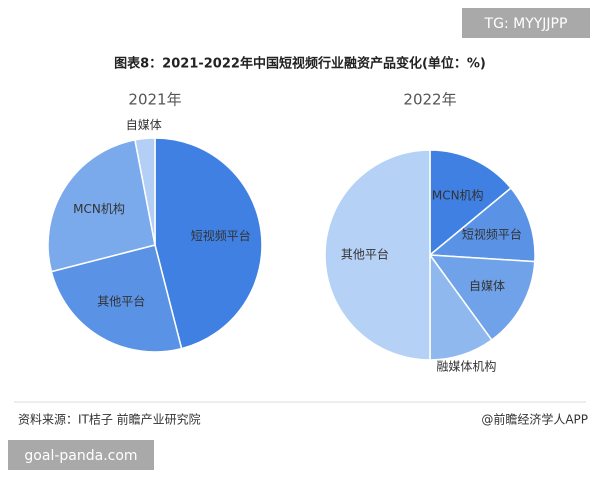 The height and width of the screenshot is (480, 600). I want to click on badge: TG: MYYJJPP, so click(526, 24).